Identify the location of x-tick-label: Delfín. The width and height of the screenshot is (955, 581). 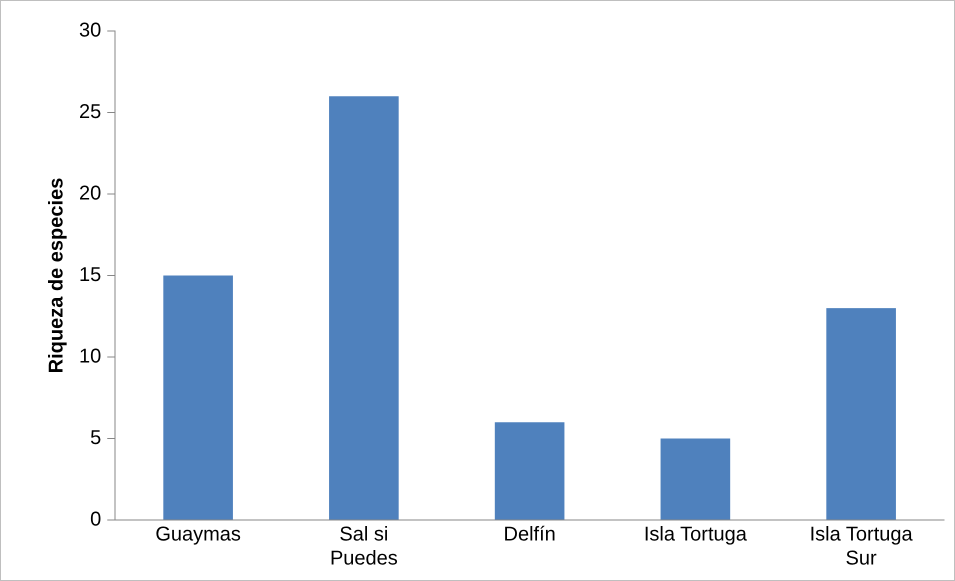
(530, 535).